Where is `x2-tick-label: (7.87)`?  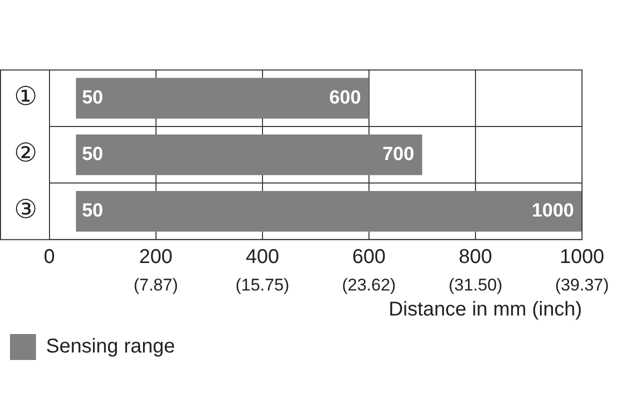 x2-tick-label: (7.87) is located at coordinates (156, 284).